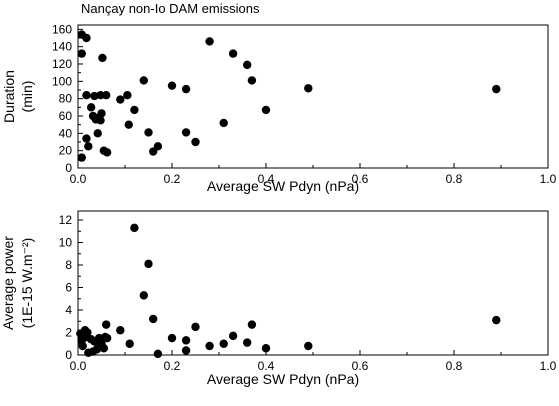 This screenshot has height=406, width=559. I want to click on y-tick-label: 140, so click(62, 47).